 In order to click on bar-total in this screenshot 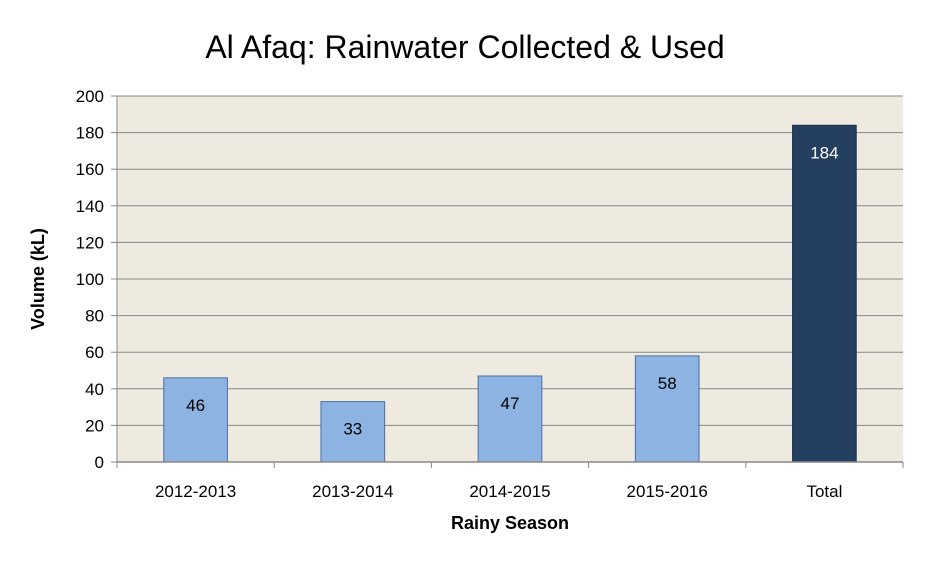, I will do `click(824, 293)`.